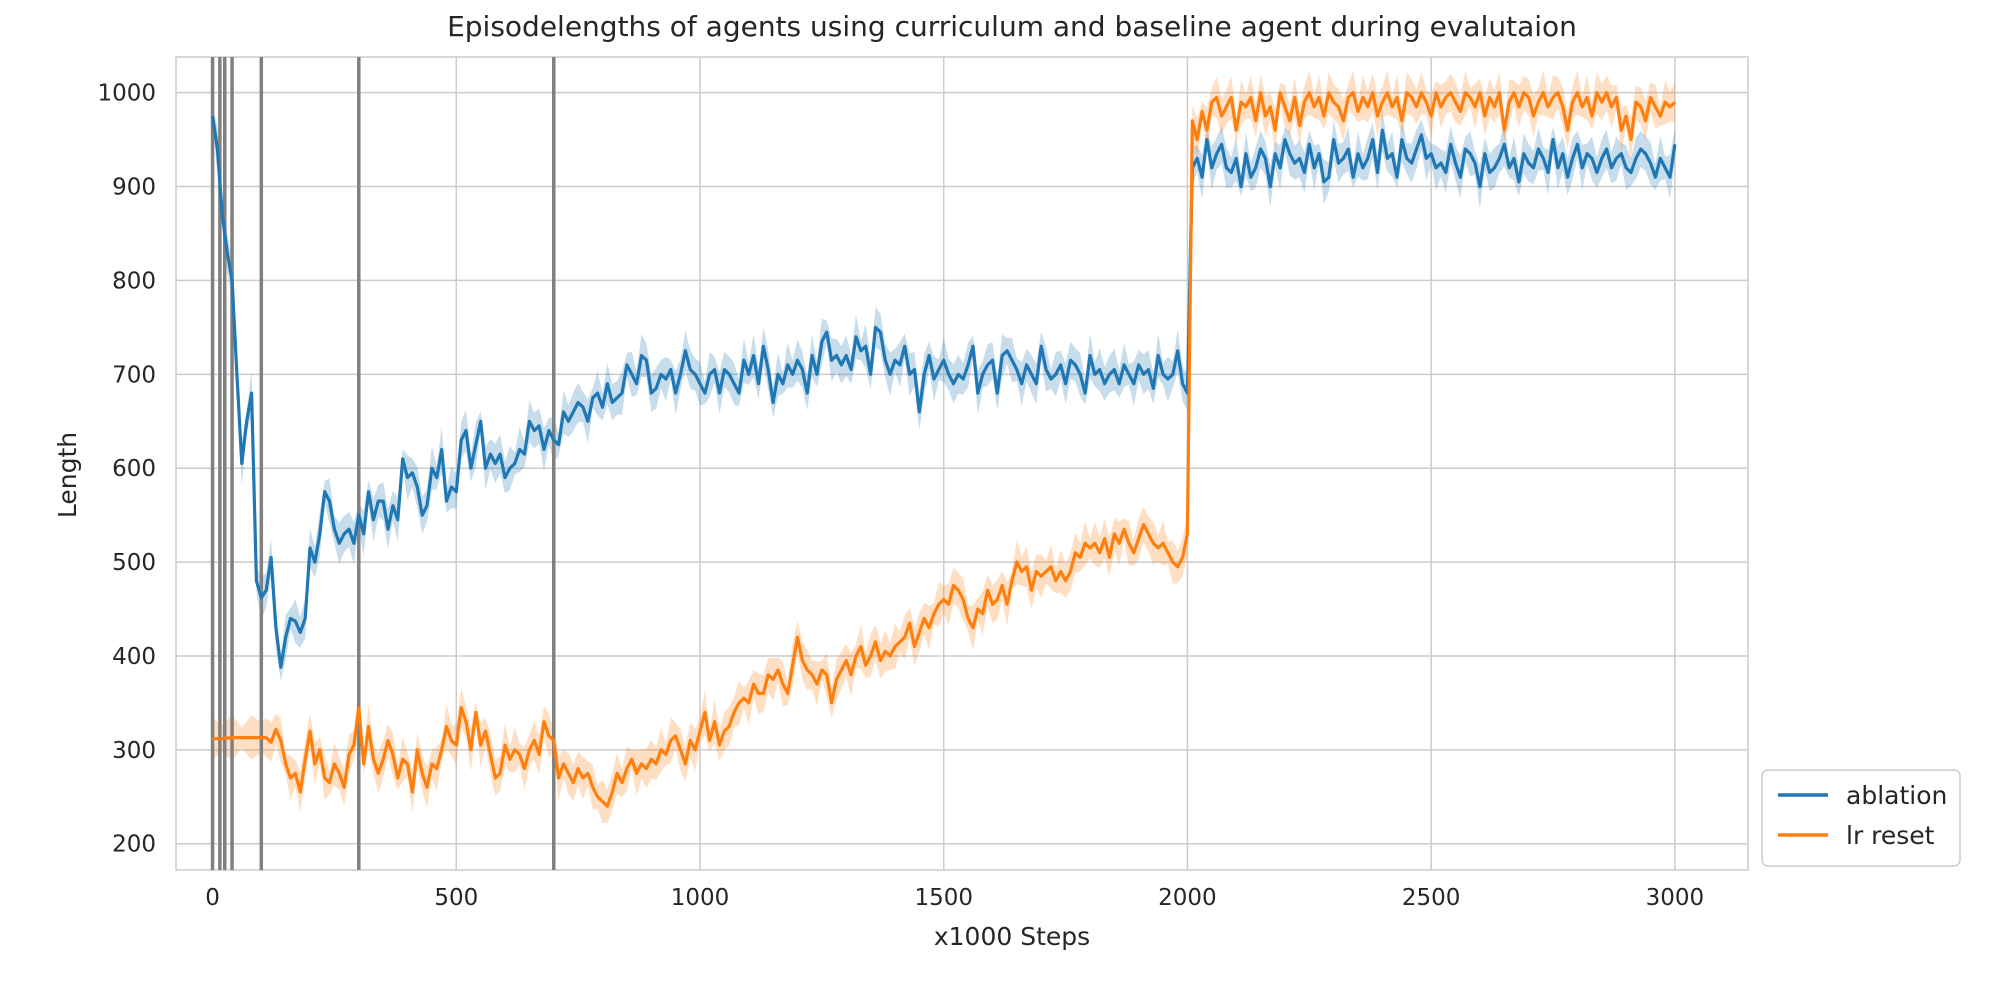  I want to click on x-tick-label: 2000, so click(1187, 898).